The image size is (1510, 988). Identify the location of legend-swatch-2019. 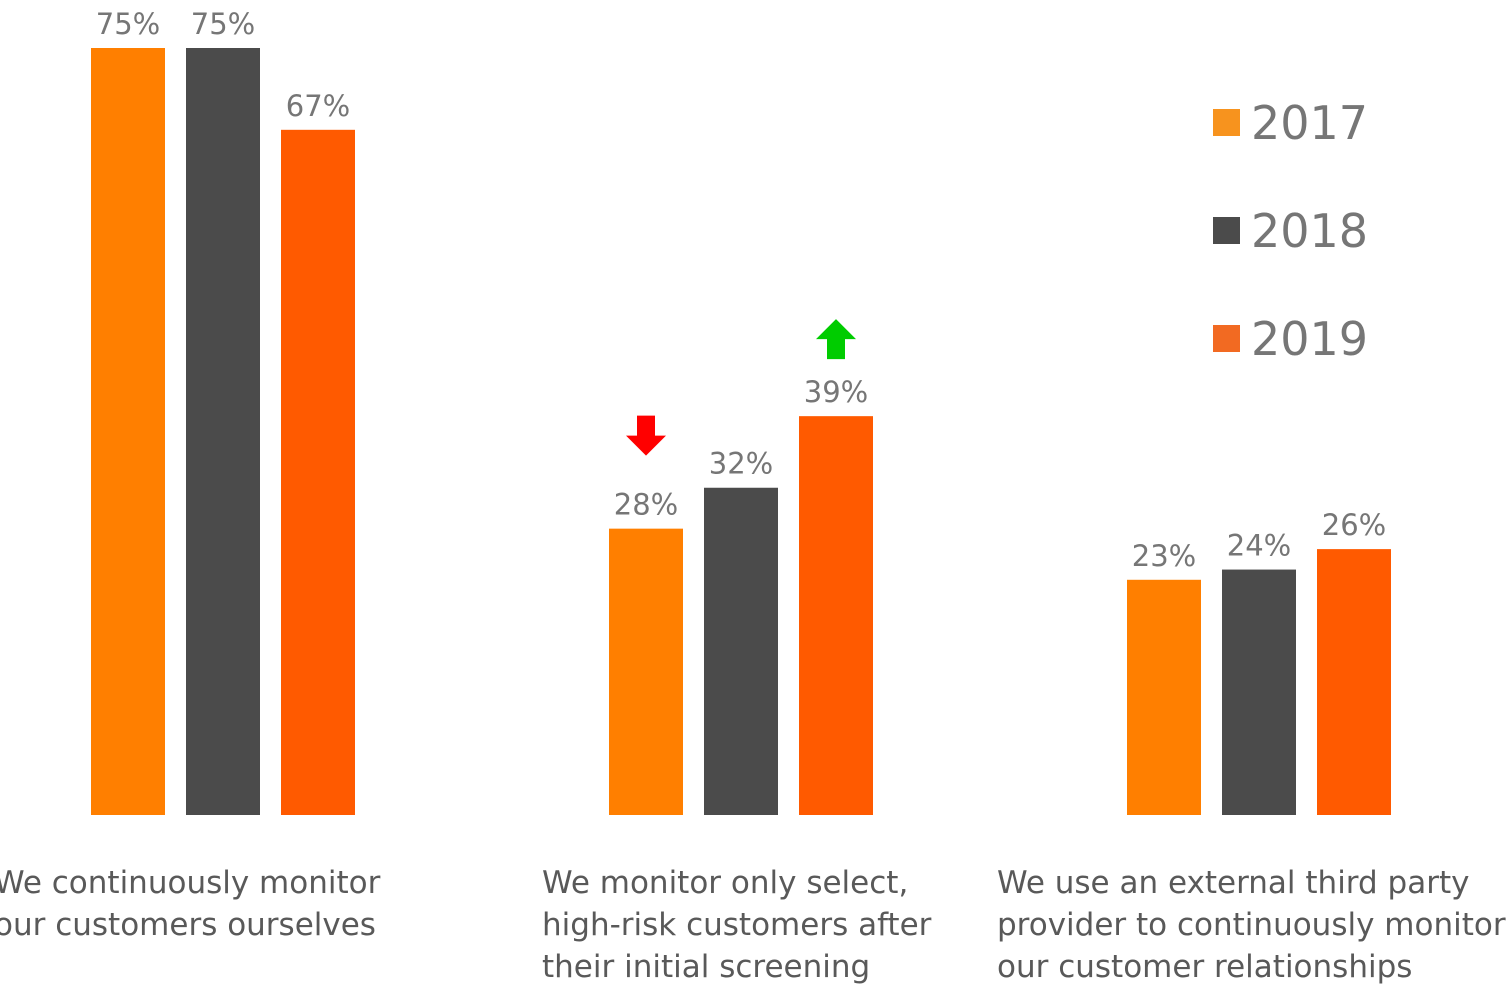
(1226, 338).